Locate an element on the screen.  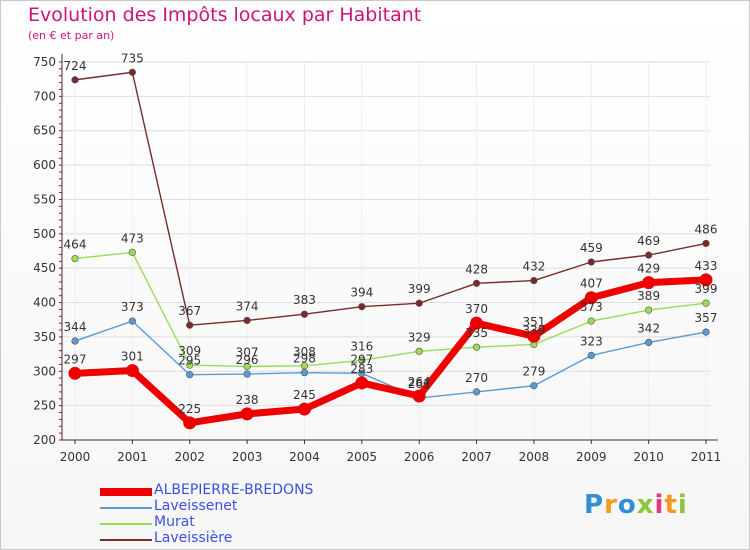
y-tick-label: 250 is located at coordinates (44, 406).